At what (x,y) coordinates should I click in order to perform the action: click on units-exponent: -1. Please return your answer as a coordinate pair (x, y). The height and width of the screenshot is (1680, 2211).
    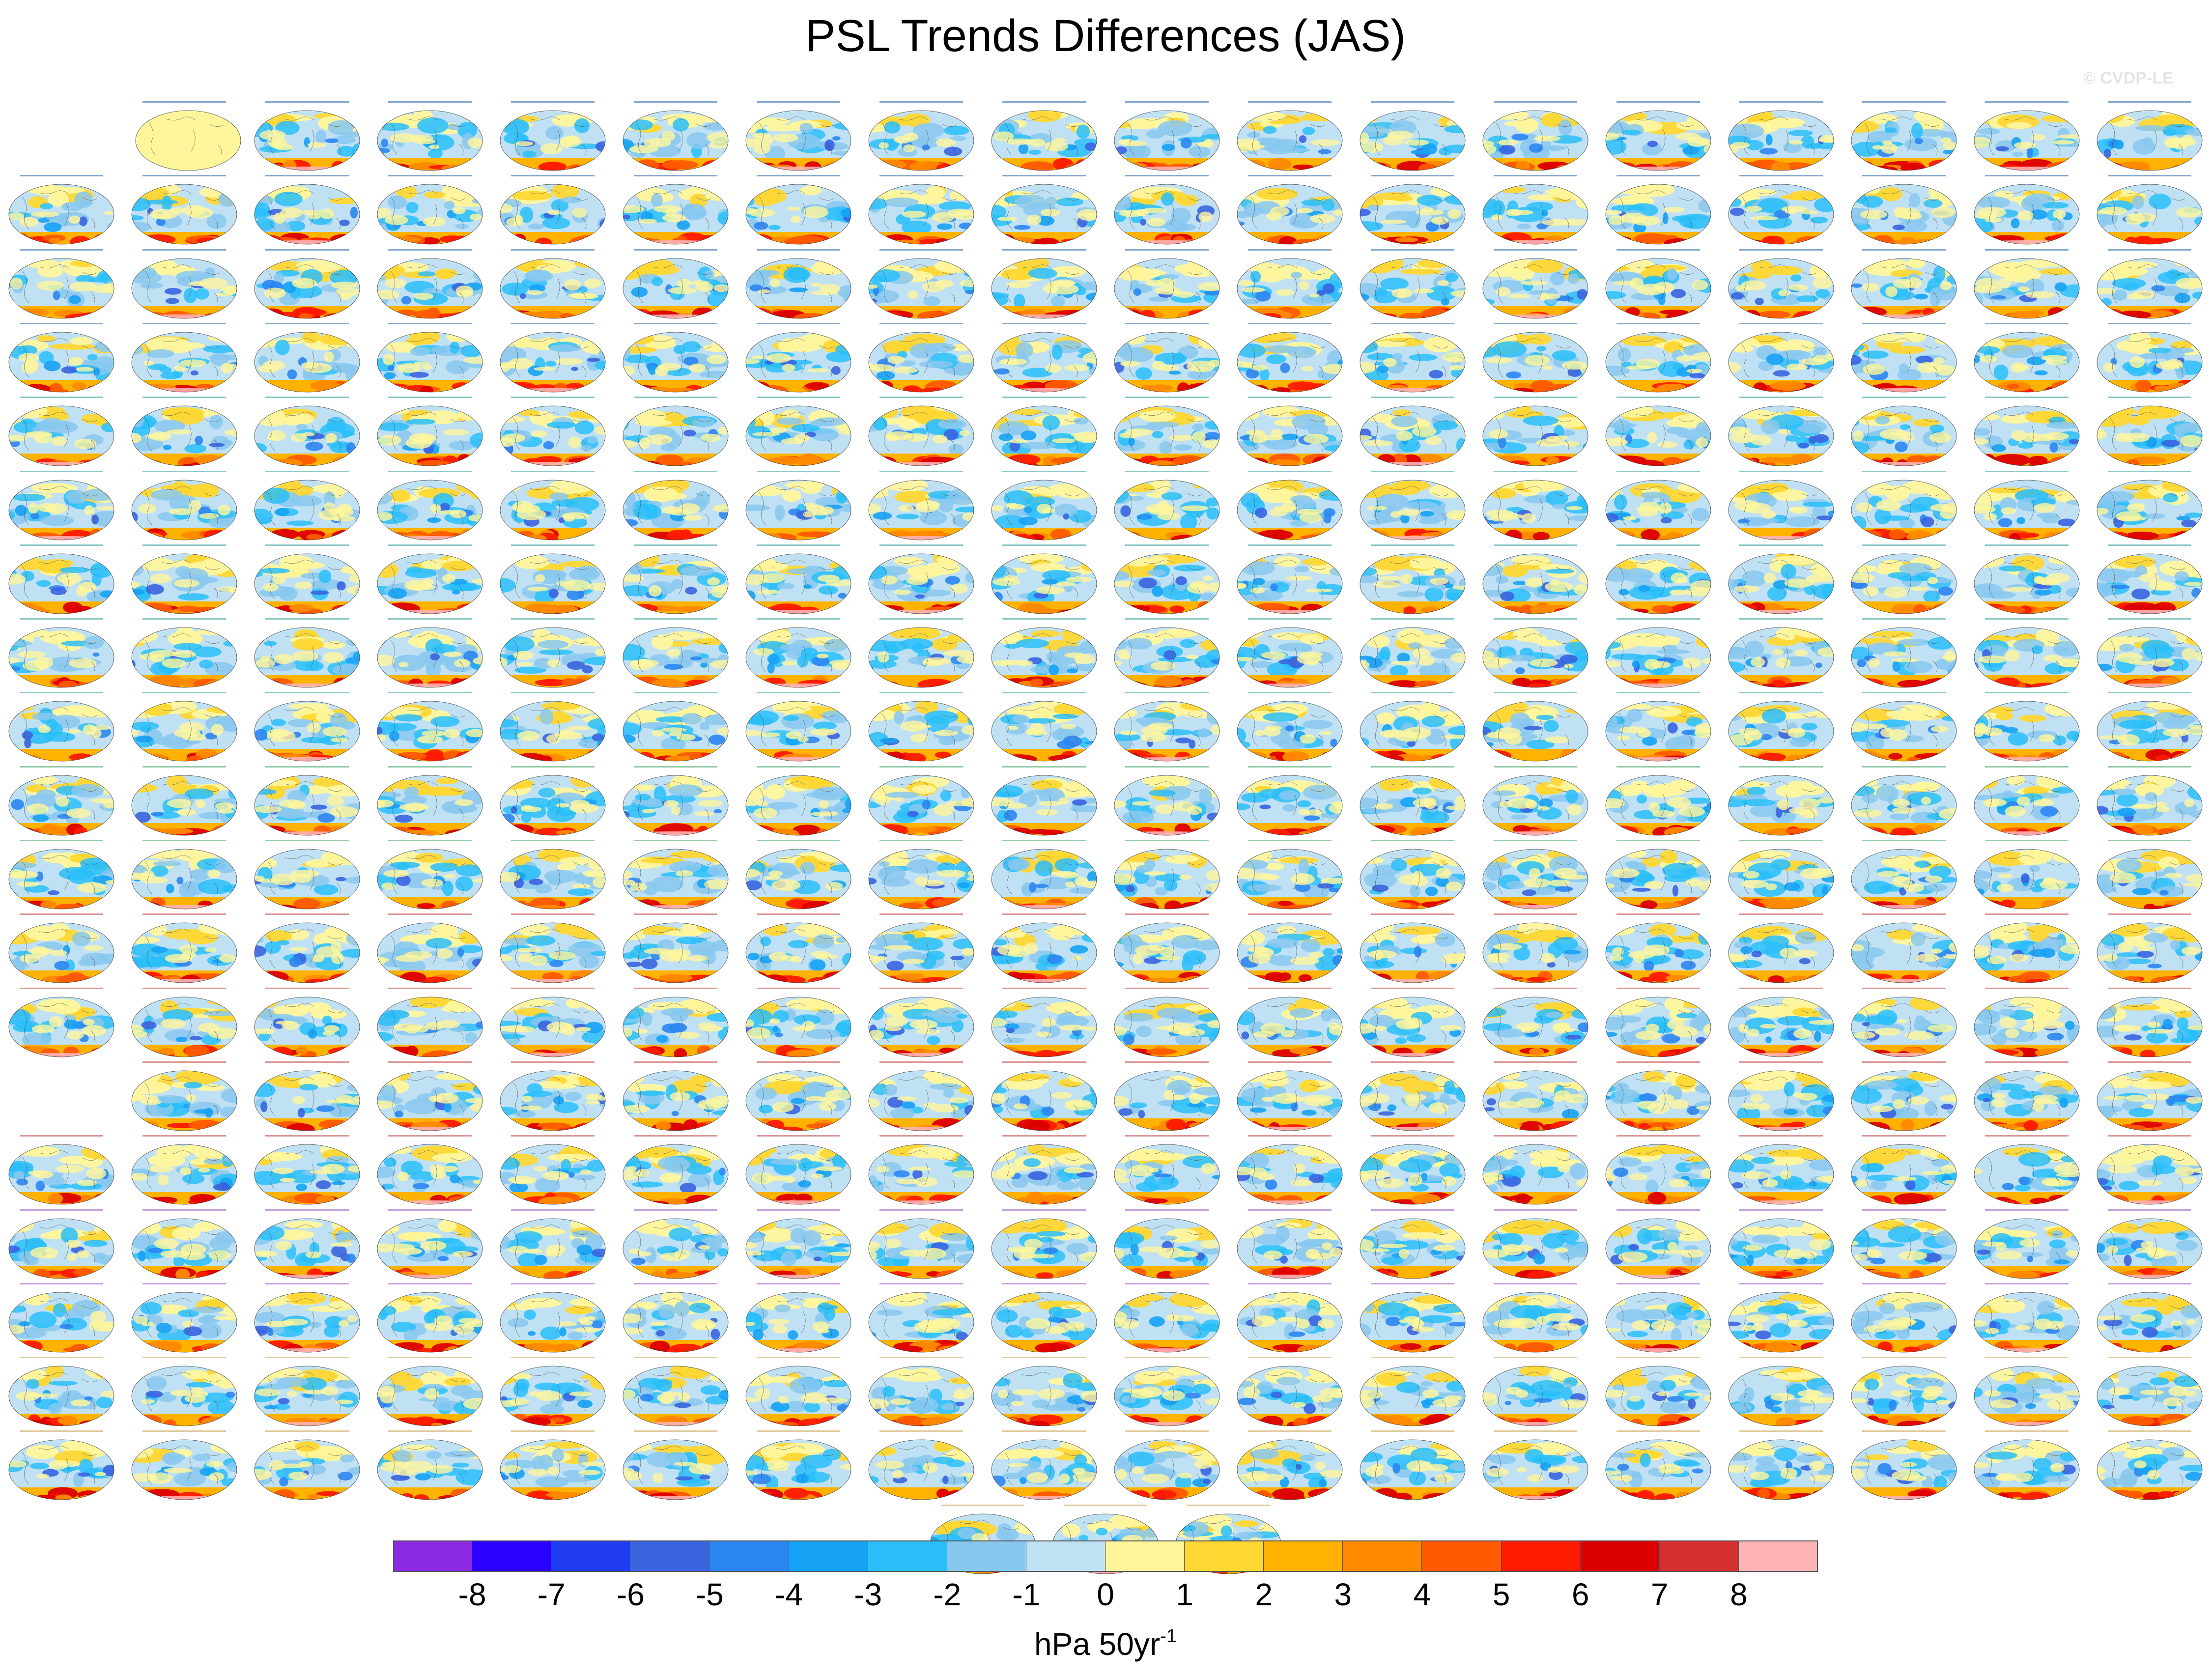
    Looking at the image, I should click on (1169, 1636).